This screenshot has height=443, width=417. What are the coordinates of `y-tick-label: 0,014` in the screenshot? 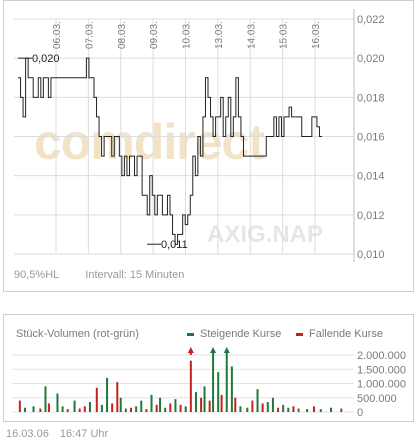 It's located at (371, 177).